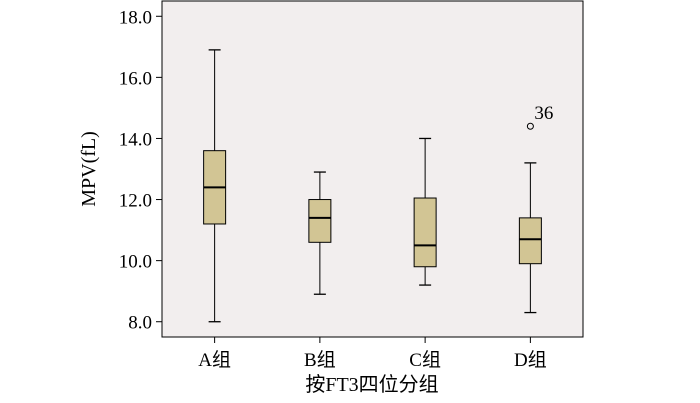 Image resolution: width=700 pixels, height=403 pixels. I want to click on y-axis-title: MPV(fL), so click(89, 169).